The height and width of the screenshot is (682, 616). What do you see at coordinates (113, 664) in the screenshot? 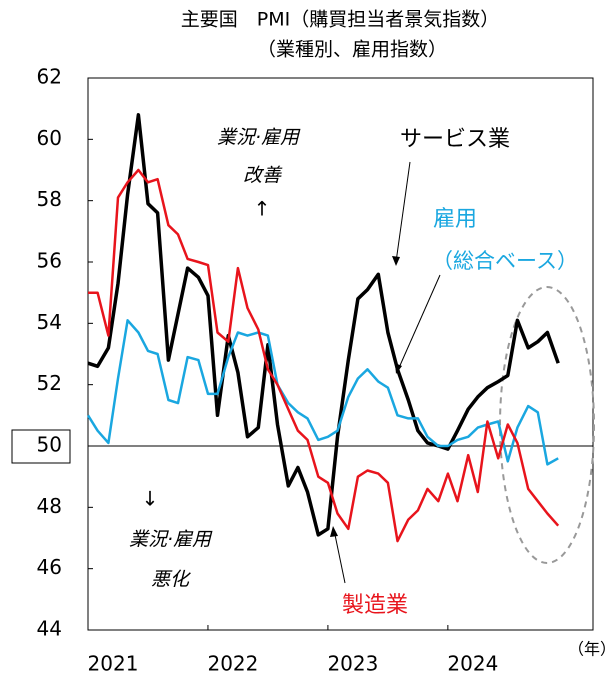
I see `x-tick-label: 2021` at bounding box center [113, 664].